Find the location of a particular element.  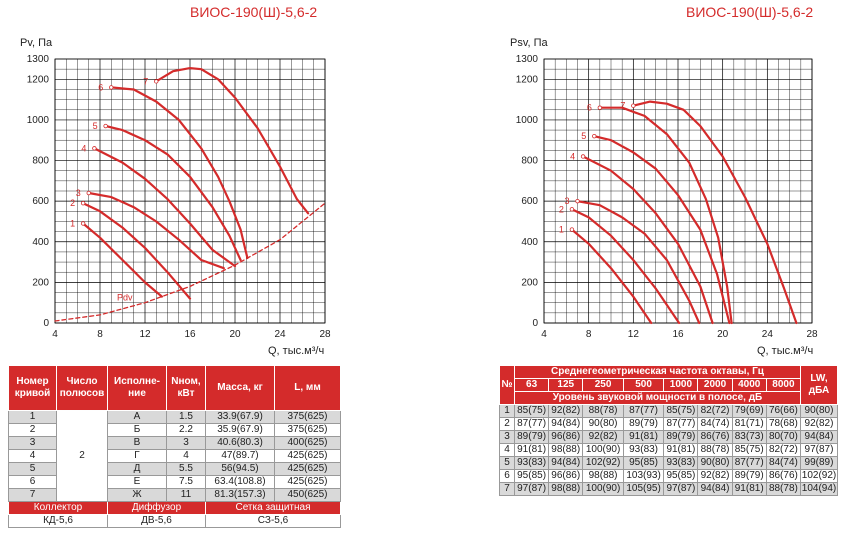

cell-mass: 33.9(67.9) is located at coordinates (240, 417).